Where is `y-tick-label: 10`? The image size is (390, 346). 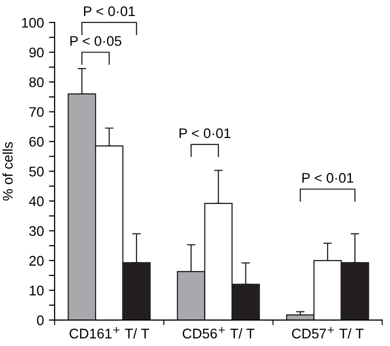 y-tick-label: 10 is located at coordinates (37, 291).